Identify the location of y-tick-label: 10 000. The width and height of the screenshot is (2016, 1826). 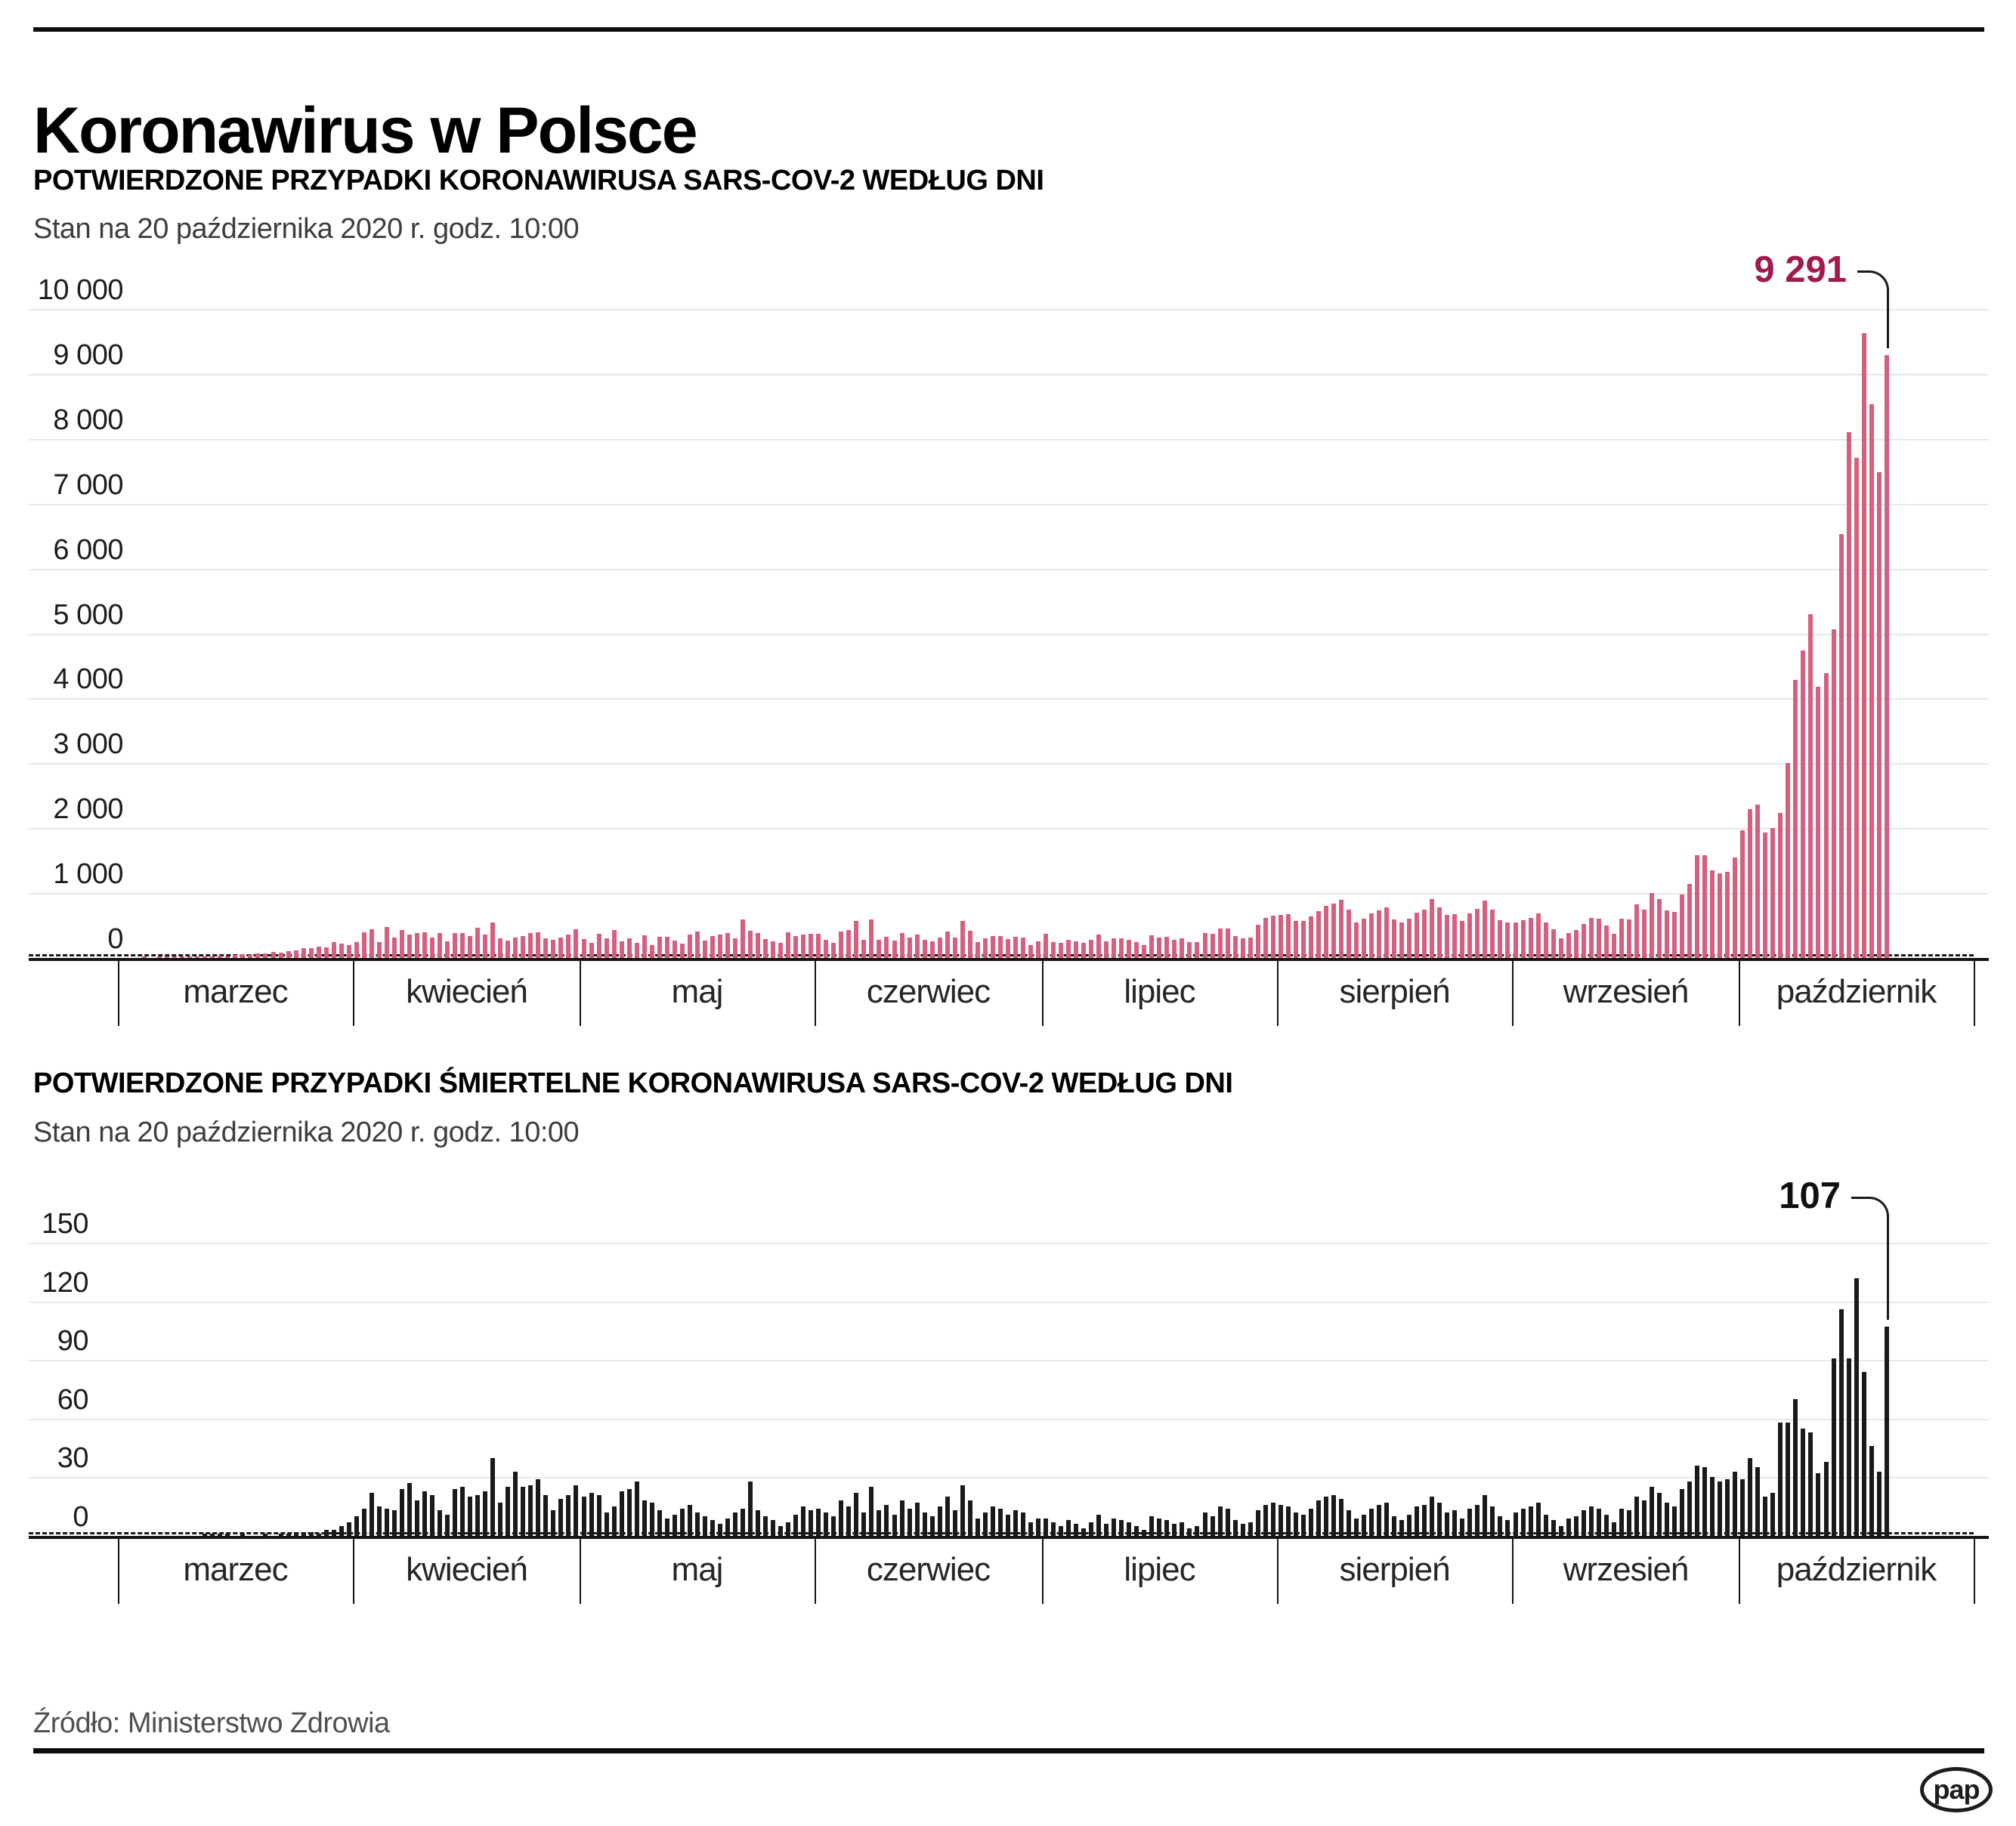
(80, 290).